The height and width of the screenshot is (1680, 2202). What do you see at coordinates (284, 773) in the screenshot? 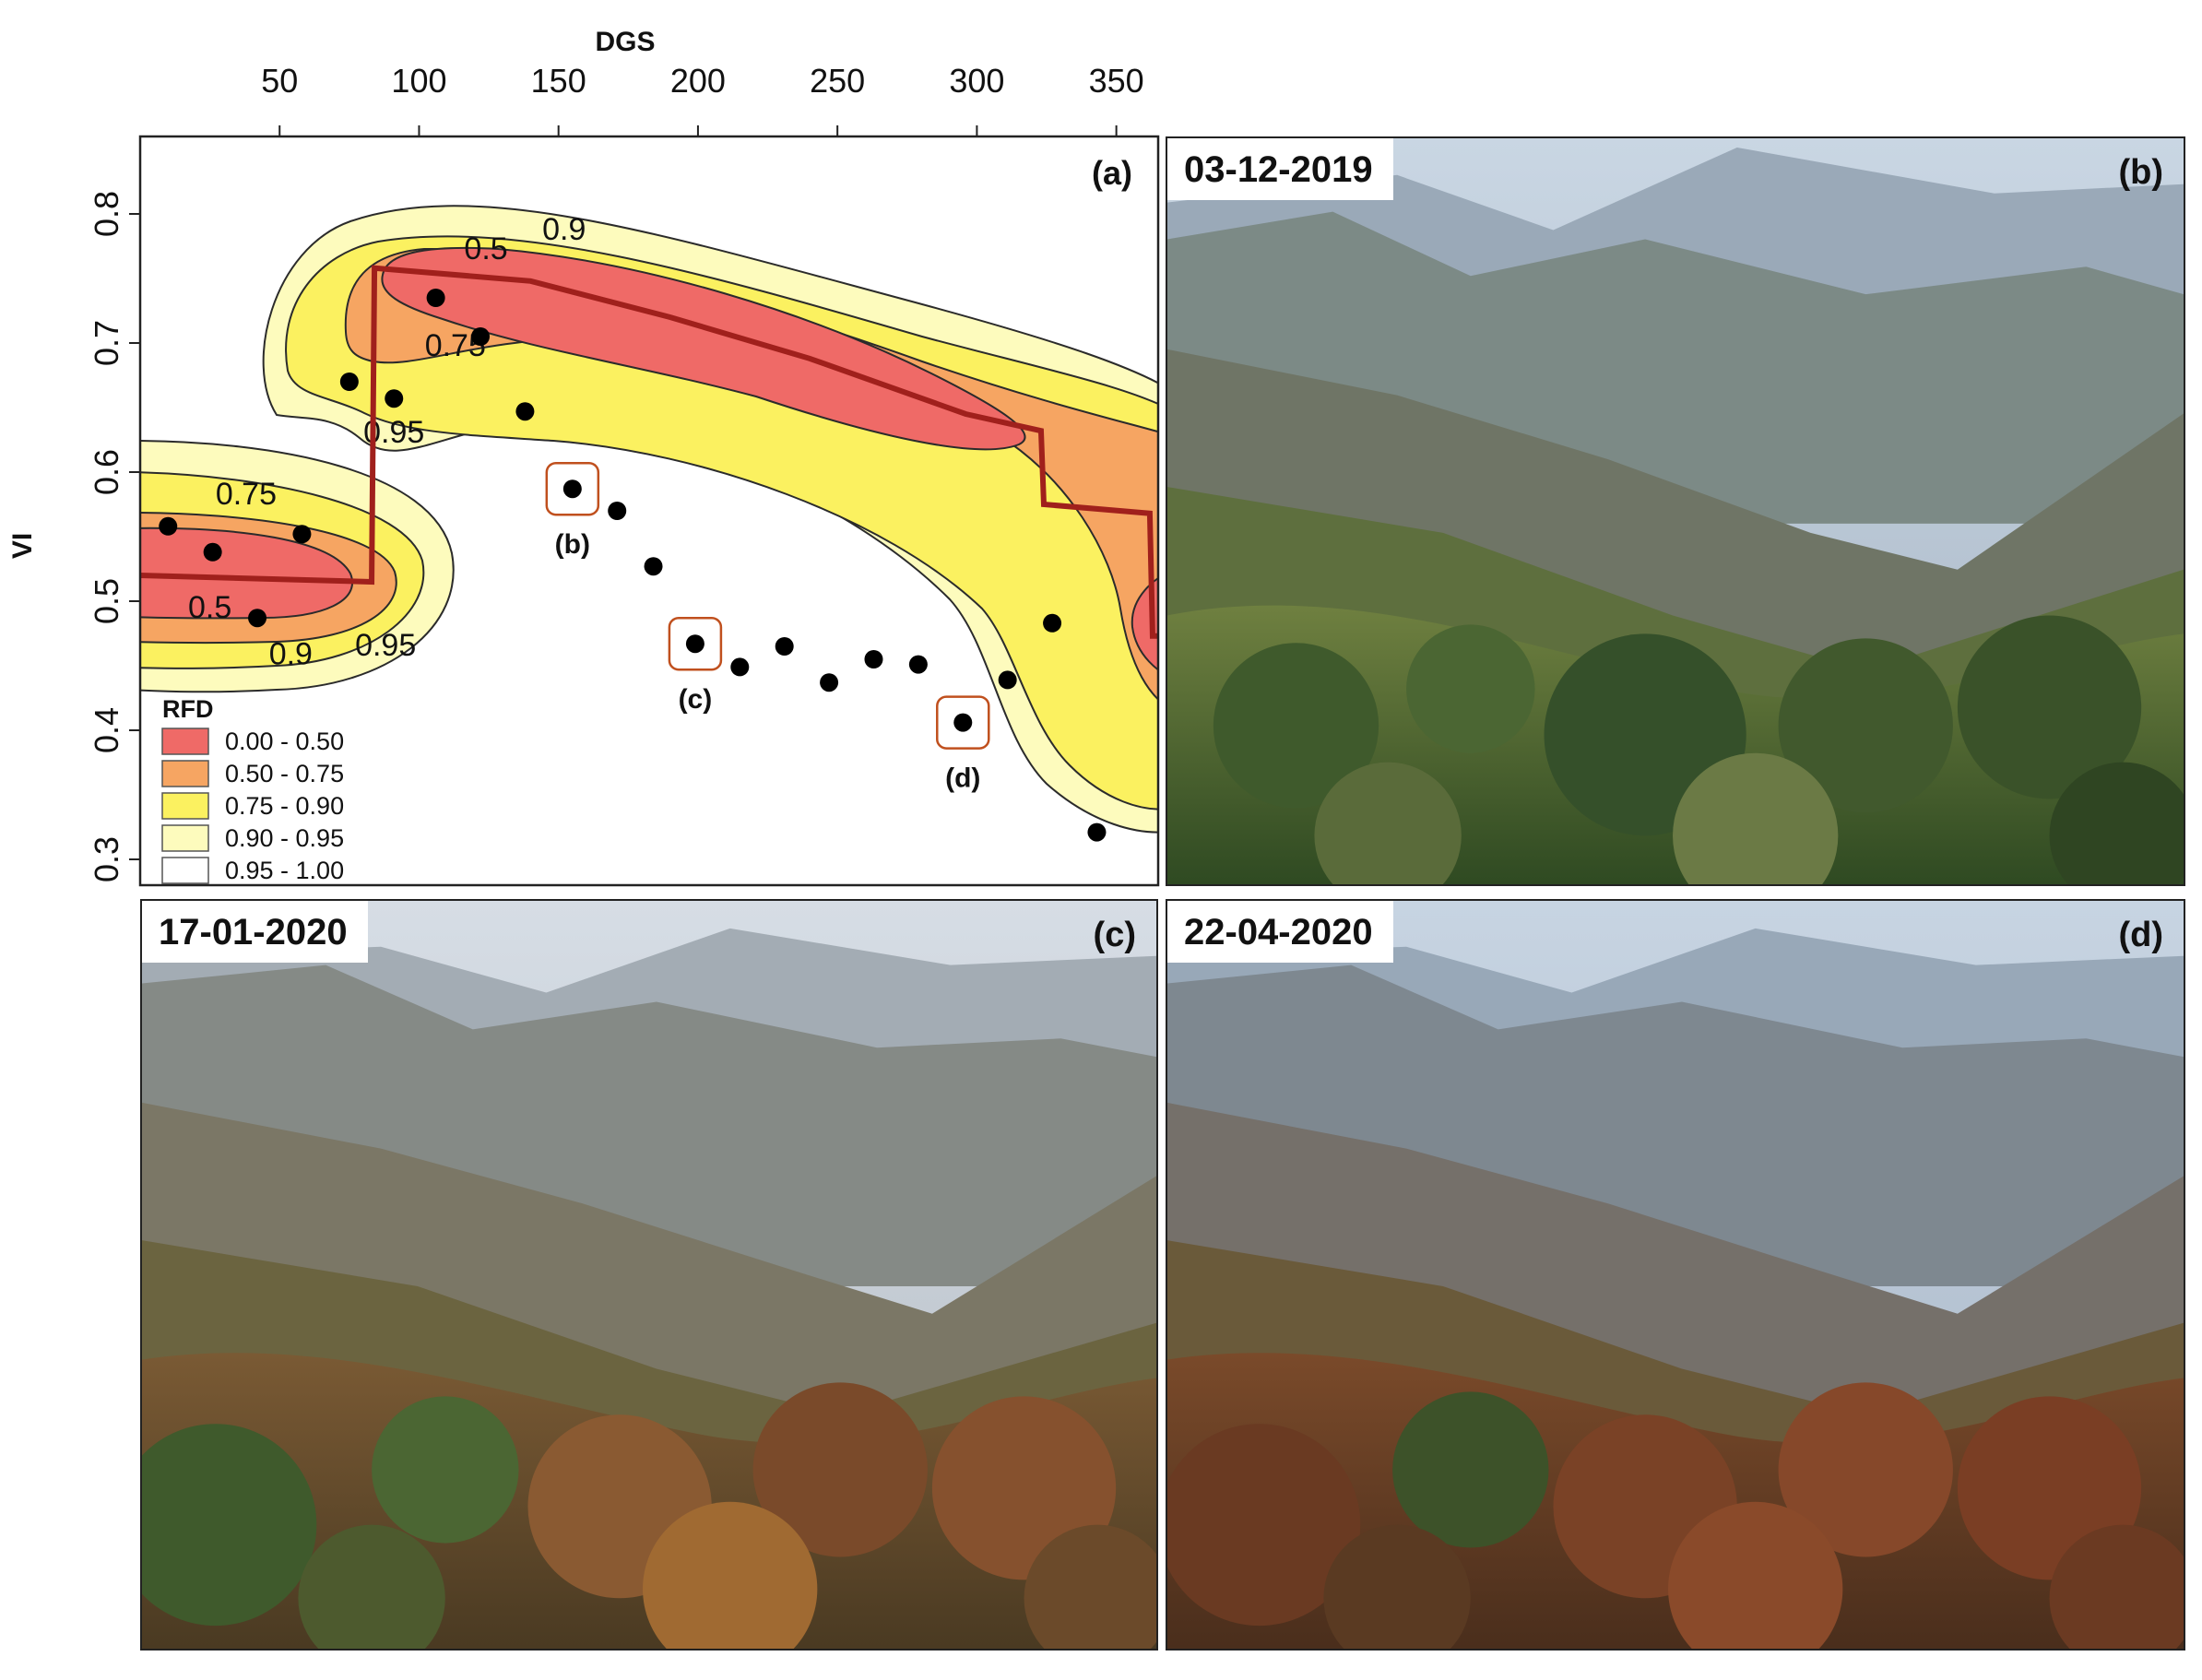
I see `legend-entry-label: 0.50 - 0.75` at bounding box center [284, 773].